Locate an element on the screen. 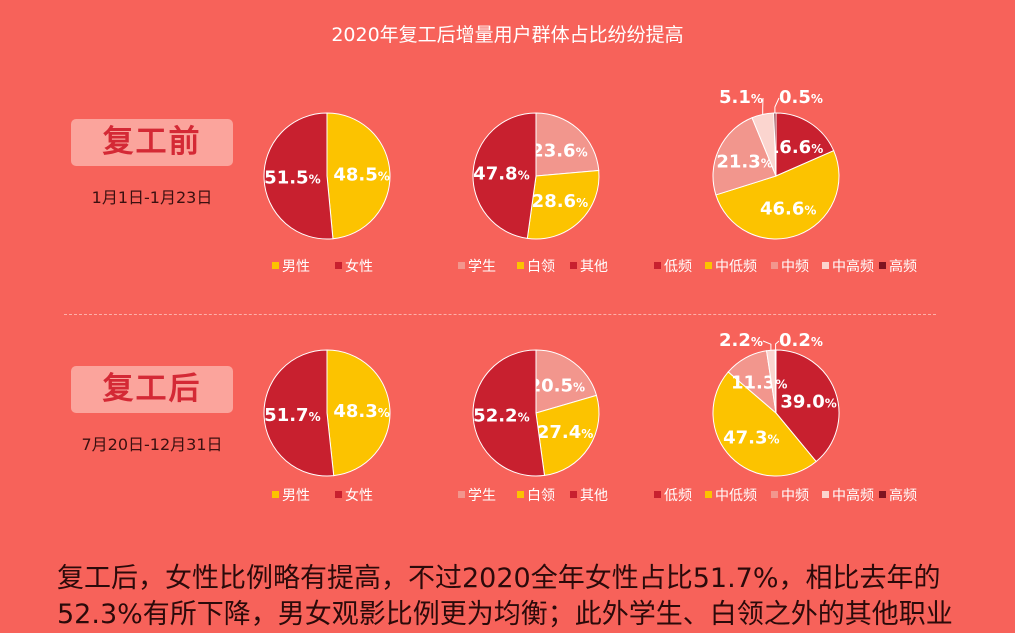 This screenshot has height=633, width=1015. slice-label: 2.2% is located at coordinates (741, 340).